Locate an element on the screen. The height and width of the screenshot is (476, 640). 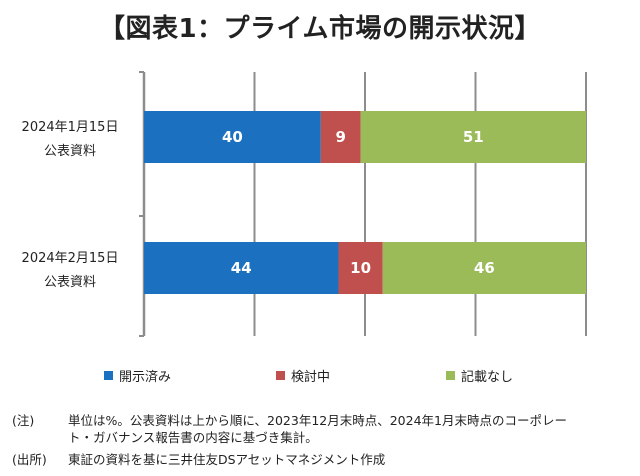
data-label: 40 is located at coordinates (232, 137).